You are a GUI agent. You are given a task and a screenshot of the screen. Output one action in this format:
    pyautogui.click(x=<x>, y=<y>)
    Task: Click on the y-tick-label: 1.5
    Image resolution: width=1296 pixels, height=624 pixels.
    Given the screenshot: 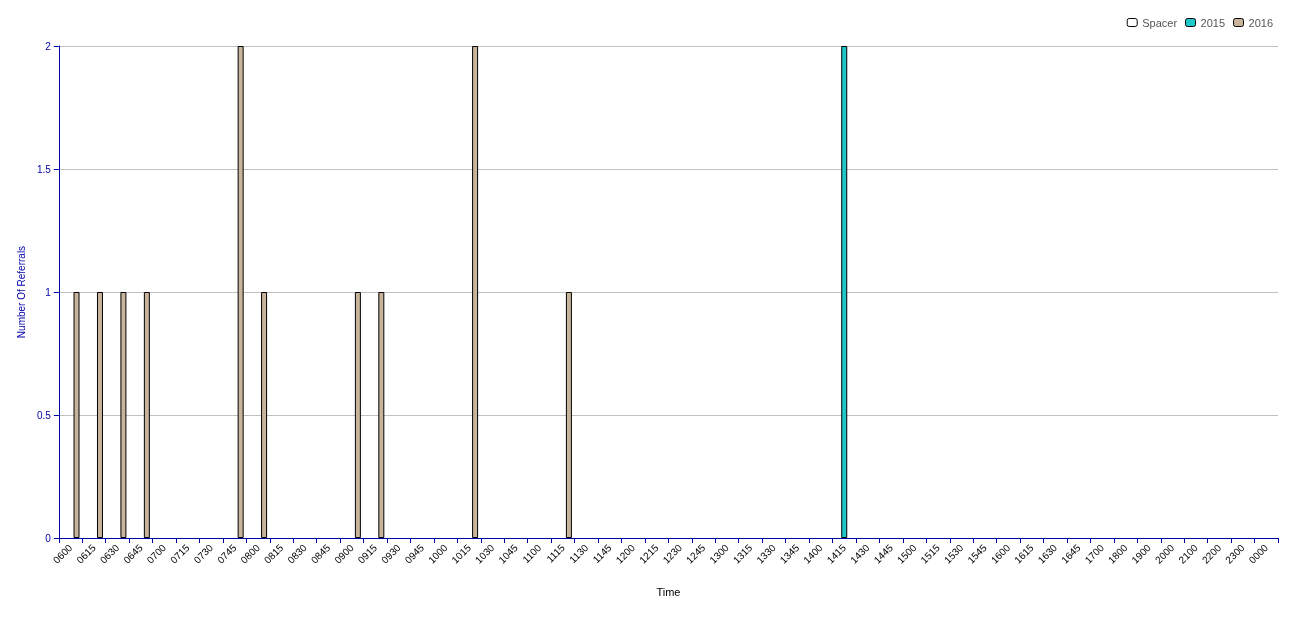 What is the action you would take?
    pyautogui.click(x=44, y=169)
    